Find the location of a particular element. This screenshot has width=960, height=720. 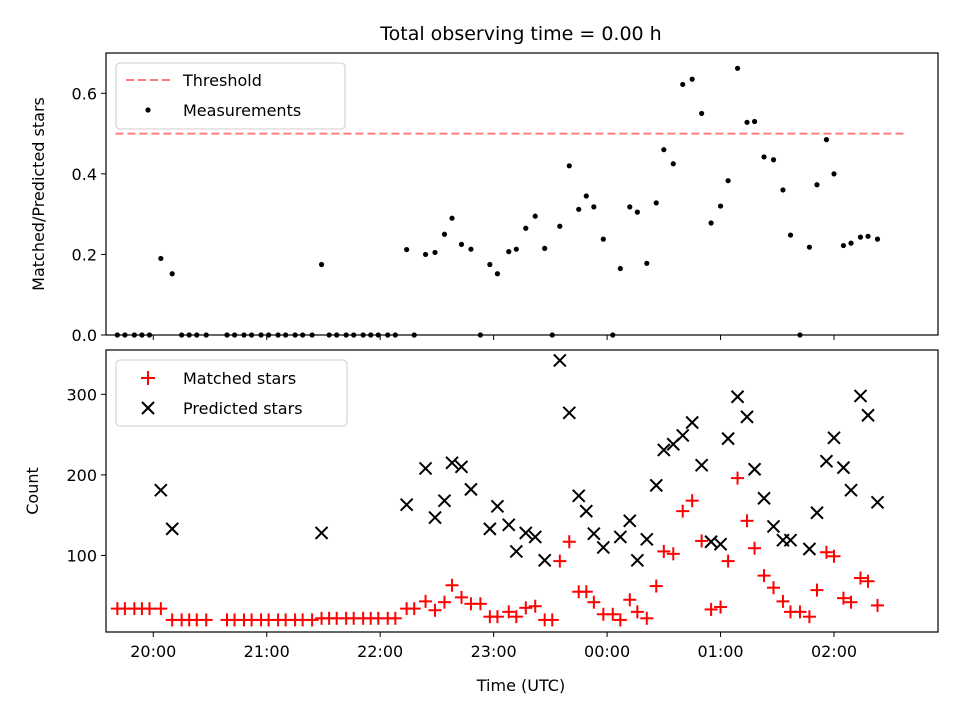

top-y-axis: 0.0 0.2 0.4 0.6 is located at coordinates (89, 214).